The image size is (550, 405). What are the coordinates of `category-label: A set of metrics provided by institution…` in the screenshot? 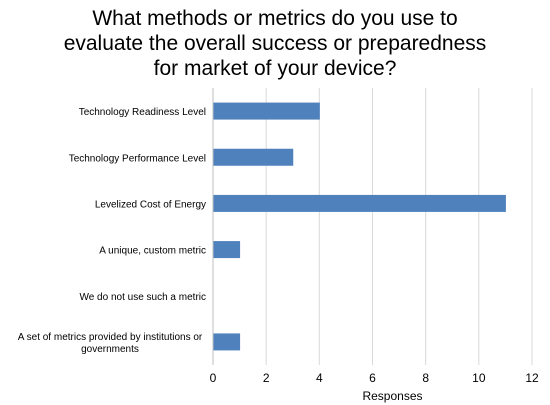 It's located at (110, 343).